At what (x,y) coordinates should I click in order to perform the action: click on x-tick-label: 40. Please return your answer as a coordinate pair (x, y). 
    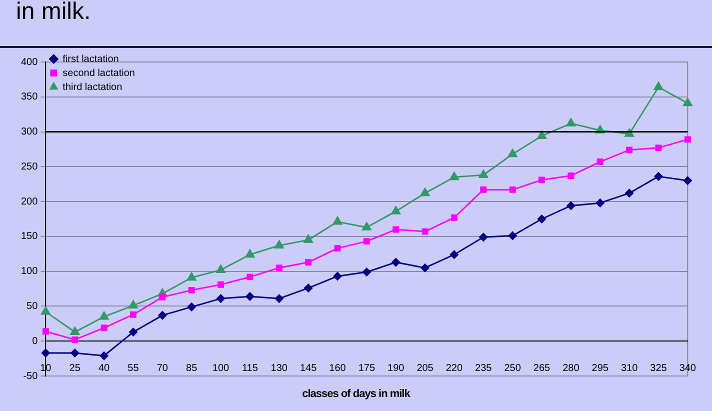
    Looking at the image, I should click on (104, 368).